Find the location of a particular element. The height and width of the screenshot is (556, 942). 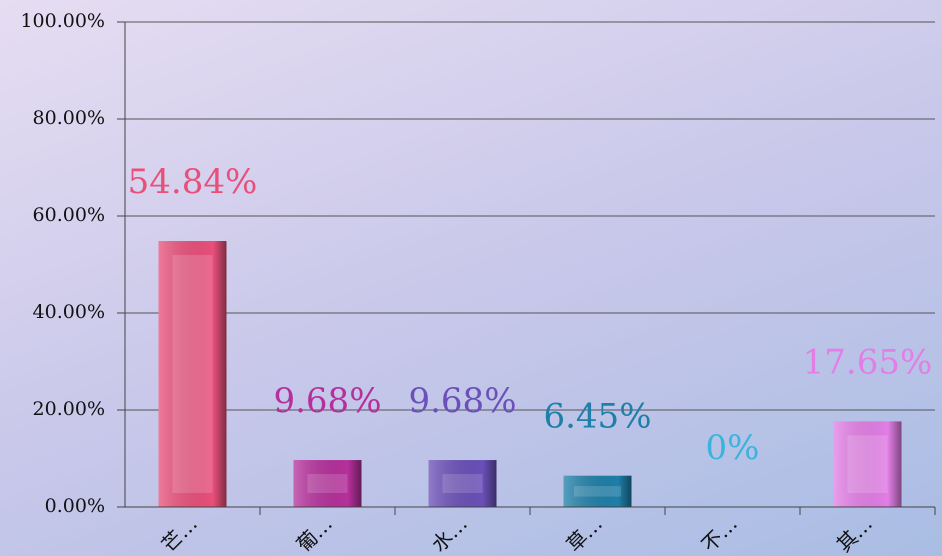

y-tick-label: 60.00% is located at coordinates (69, 215).